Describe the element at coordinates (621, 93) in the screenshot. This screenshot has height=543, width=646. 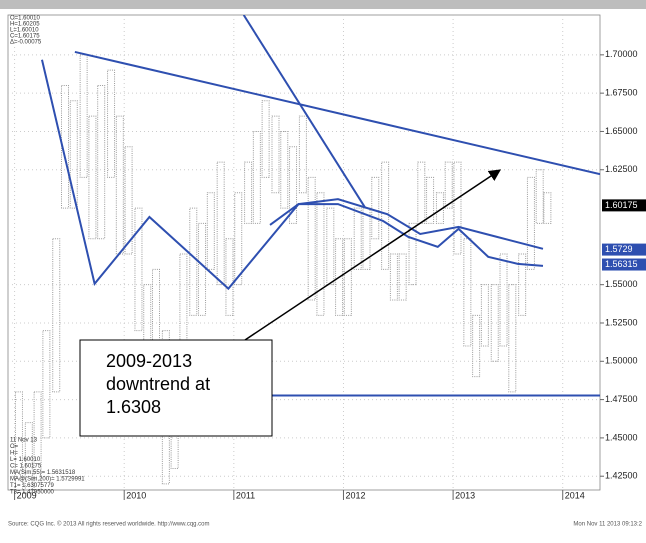
I see `y-tick-label: 1.67500` at that location.